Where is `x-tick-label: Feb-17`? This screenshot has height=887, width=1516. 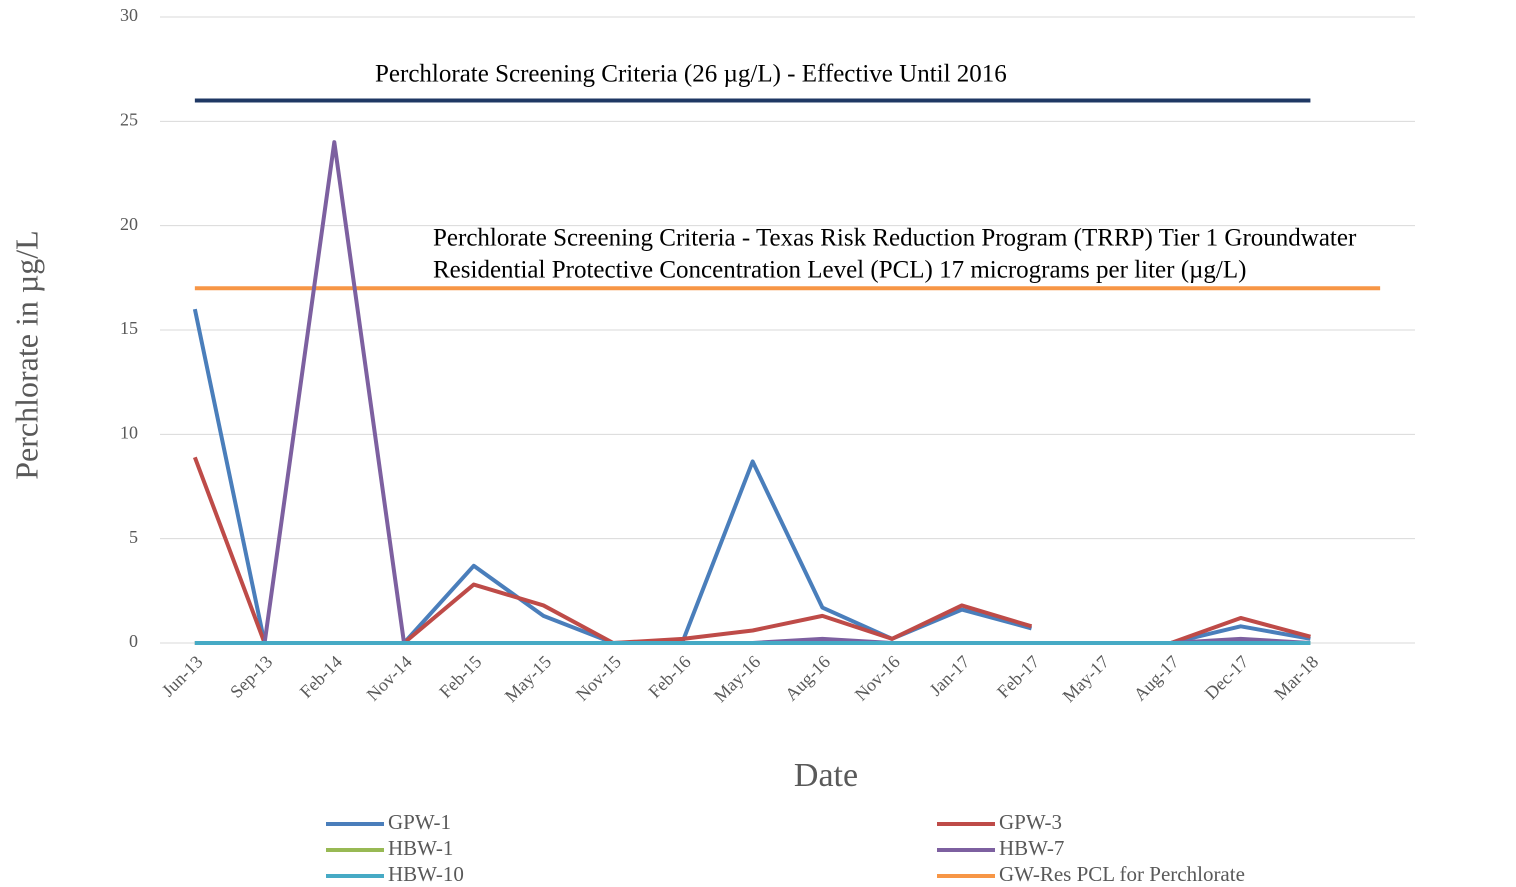
x-tick-label: Feb-17 is located at coordinates (1018, 677).